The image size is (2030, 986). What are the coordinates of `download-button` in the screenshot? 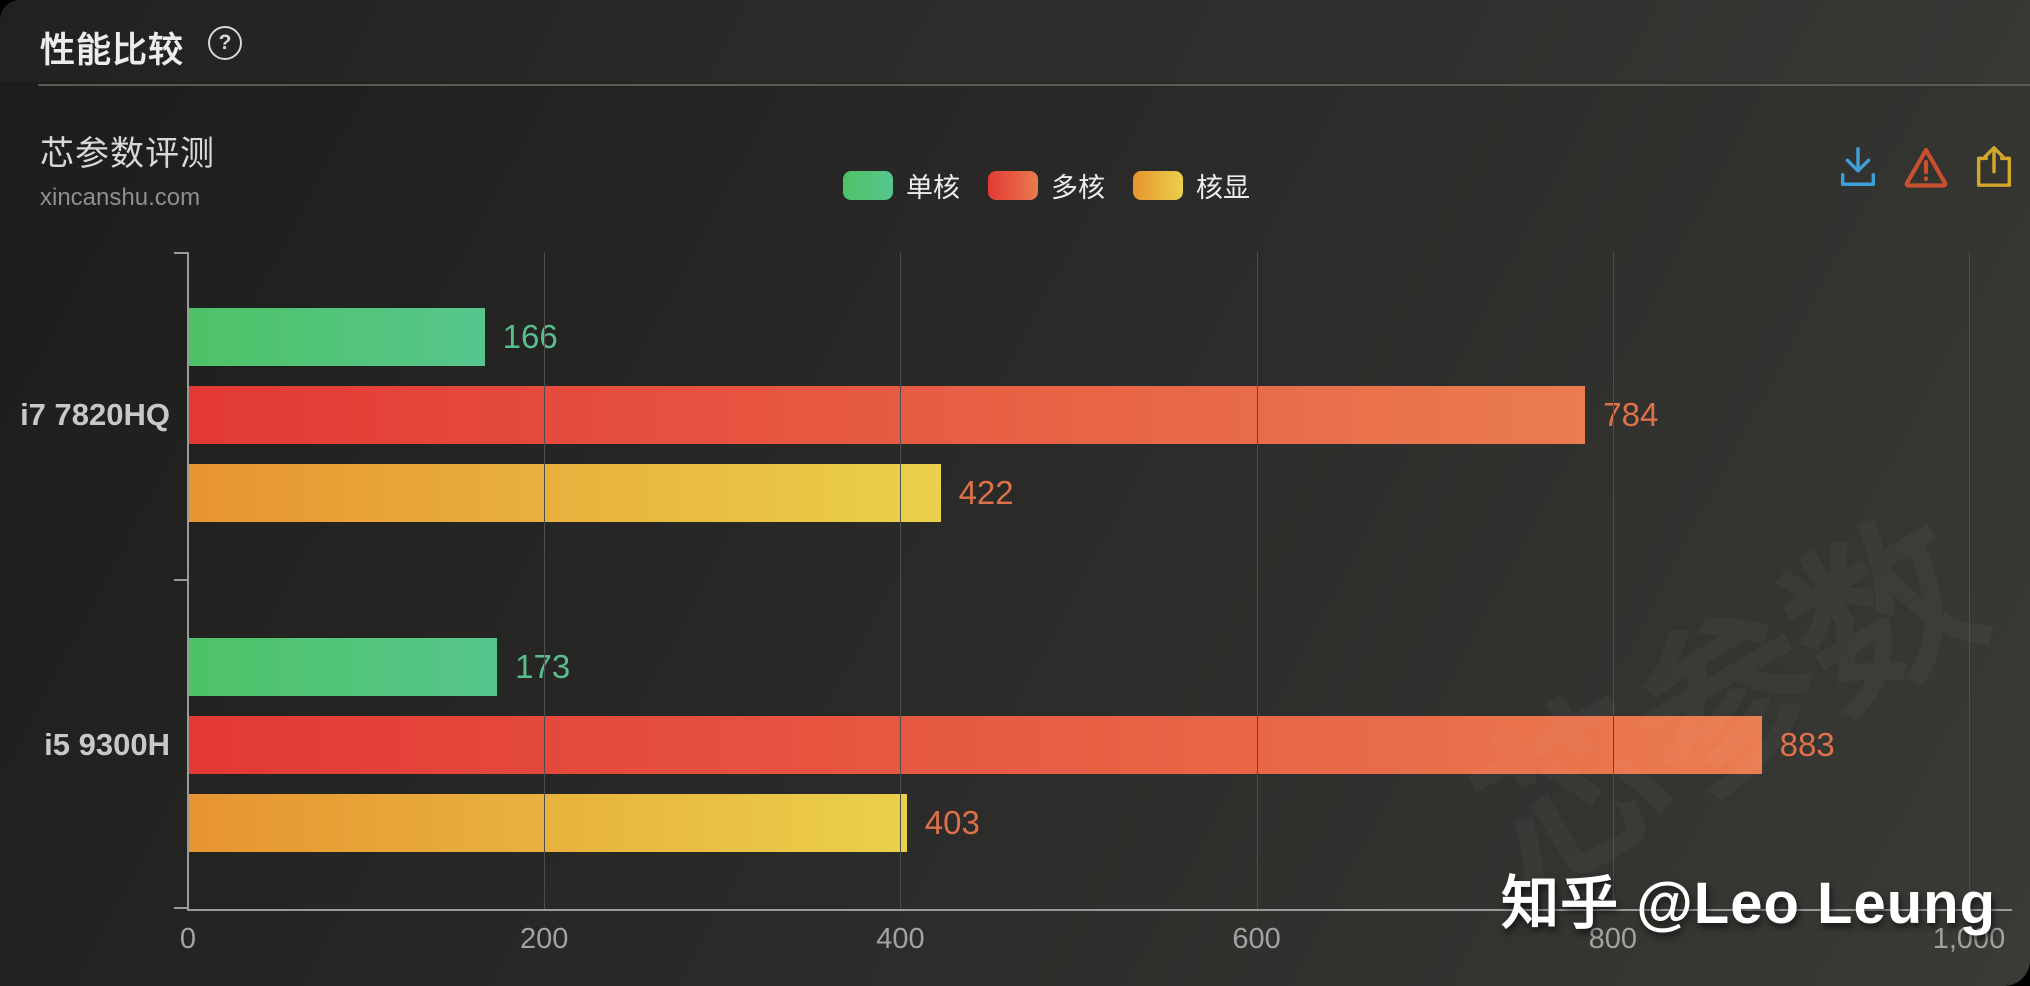 It's located at (1858, 167).